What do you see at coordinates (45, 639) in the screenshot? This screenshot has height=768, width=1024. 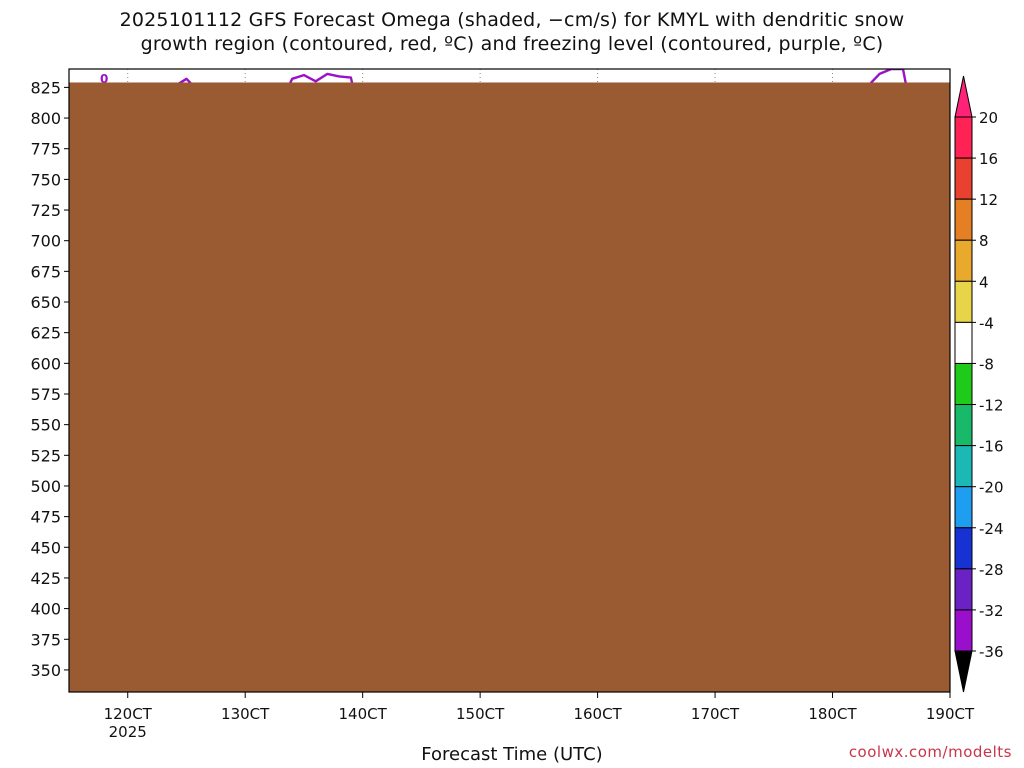 I see `y-tick-label: 375` at bounding box center [45, 639].